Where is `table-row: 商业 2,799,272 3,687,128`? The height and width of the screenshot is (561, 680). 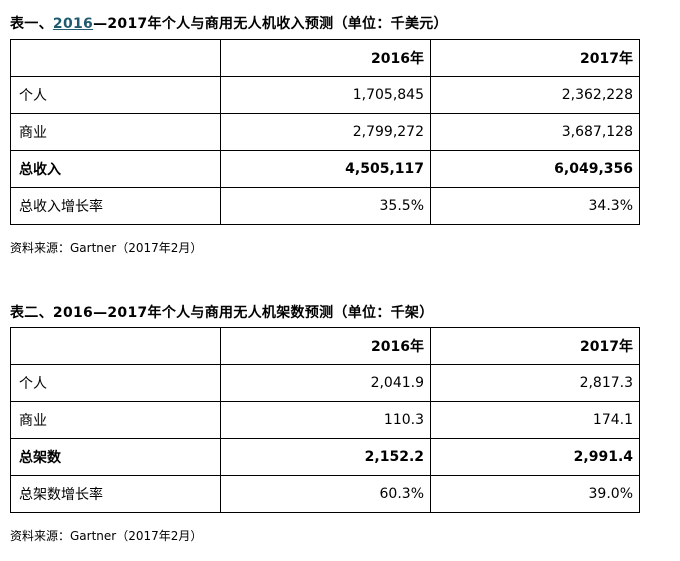 table-row: 商业 2,799,272 3,687,128 is located at coordinates (325, 132).